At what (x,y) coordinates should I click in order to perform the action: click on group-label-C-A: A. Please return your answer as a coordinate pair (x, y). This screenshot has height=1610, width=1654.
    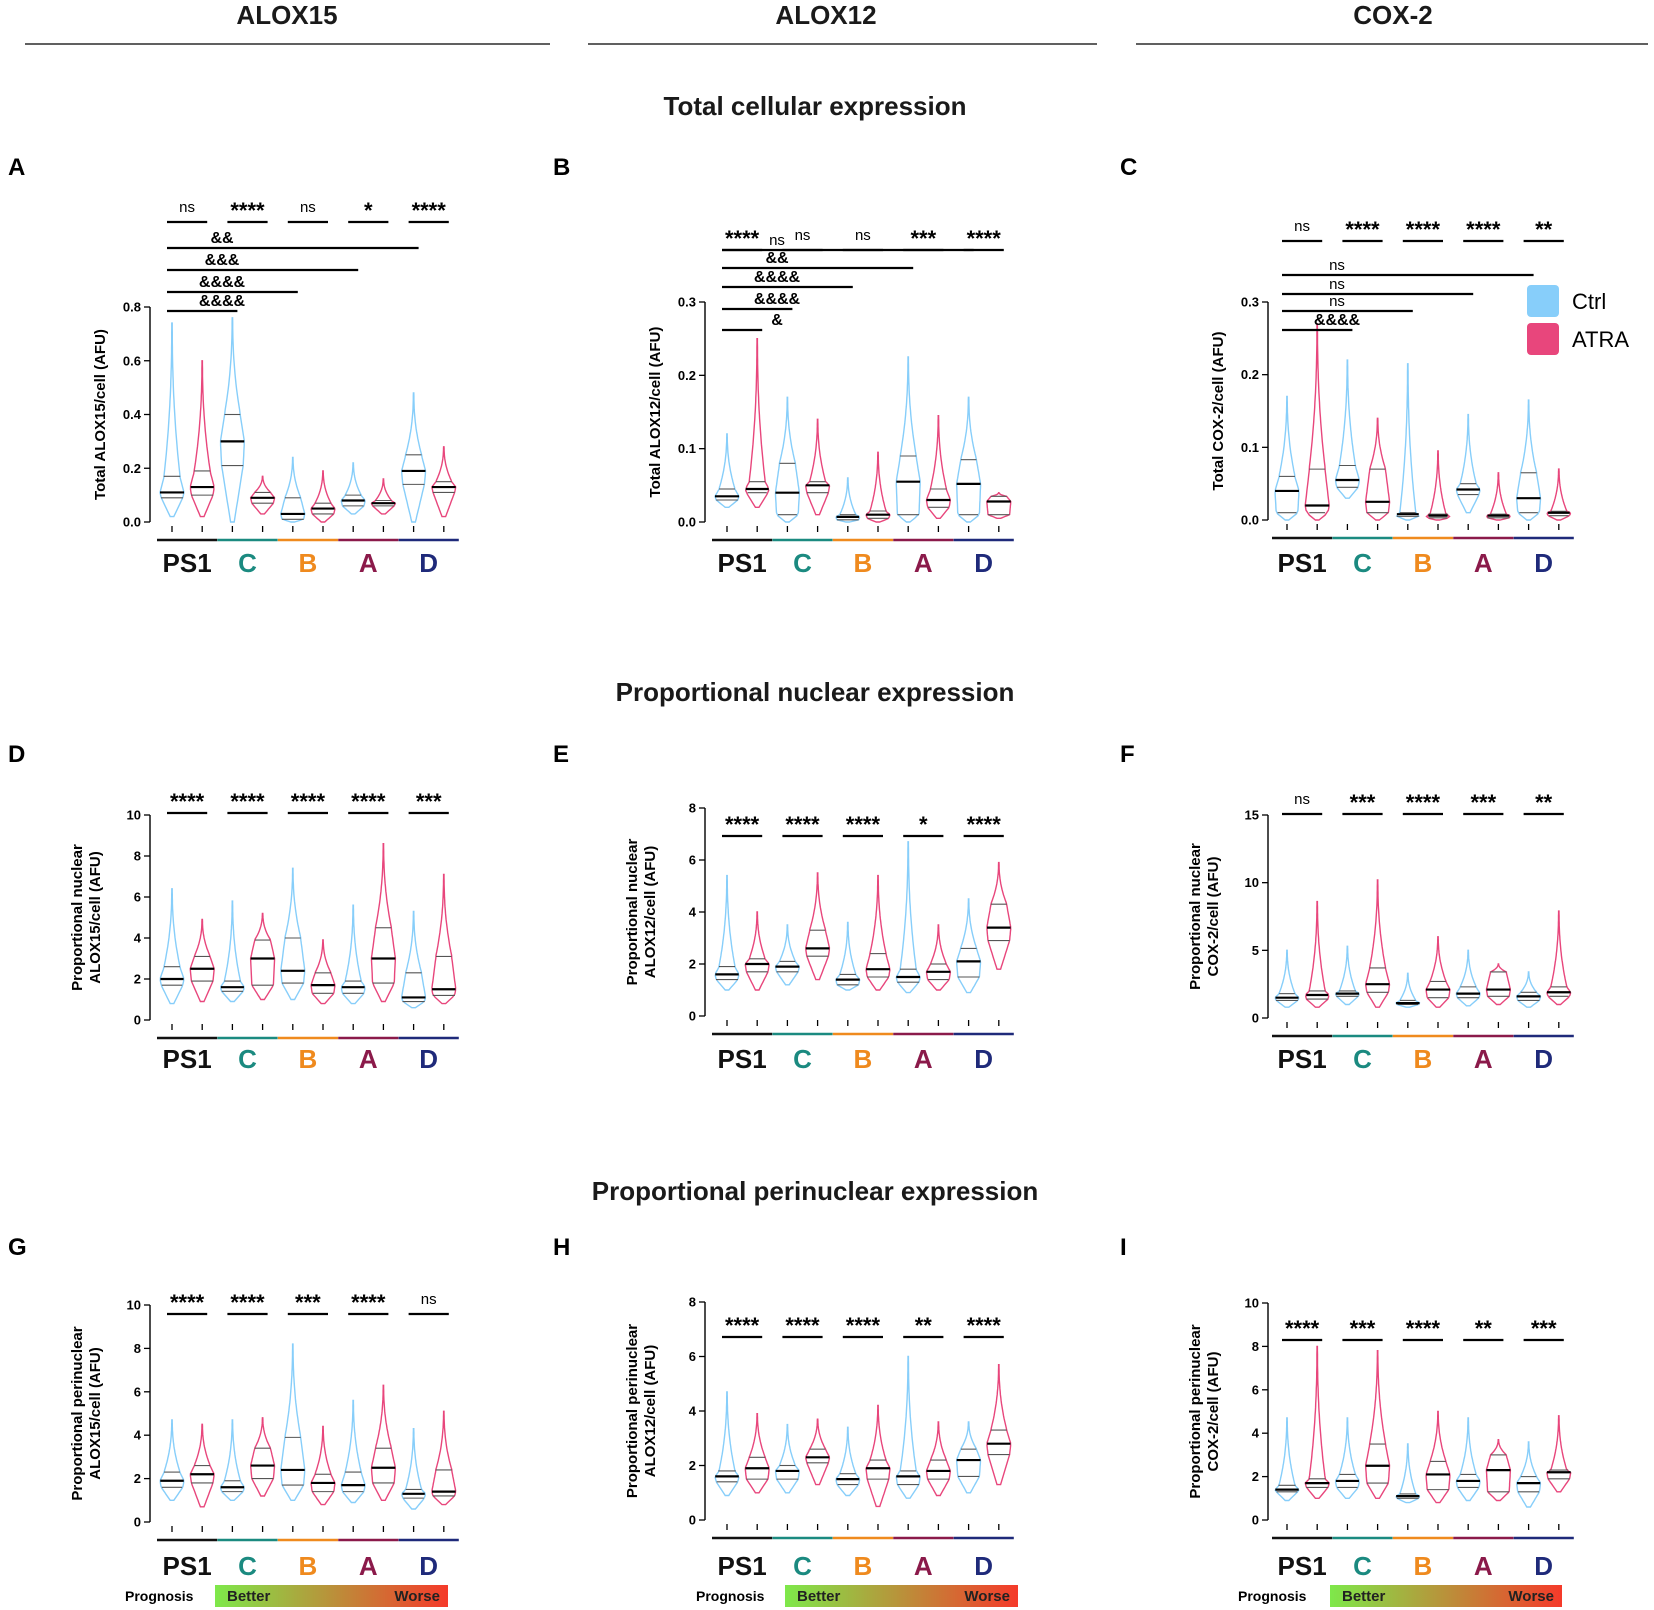
    Looking at the image, I should click on (1483, 563).